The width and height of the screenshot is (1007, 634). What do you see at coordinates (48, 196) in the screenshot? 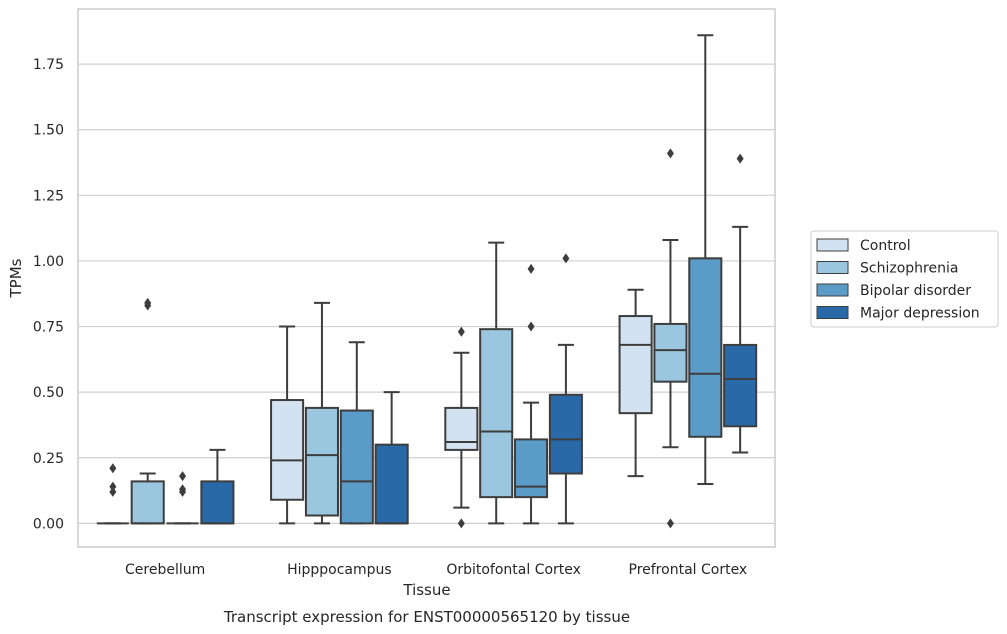
I see `y-tick-label-5: 1.25` at bounding box center [48, 196].